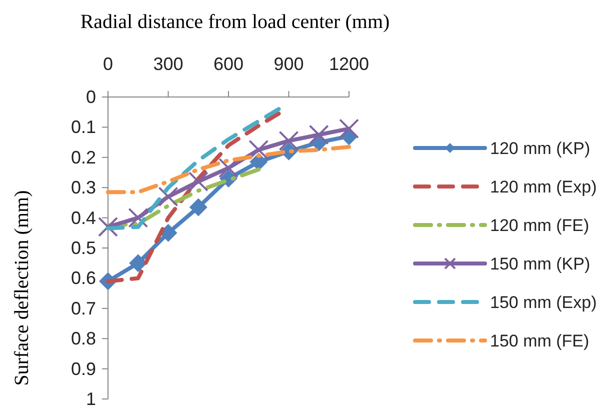 Image resolution: width=605 pixels, height=418 pixels. What do you see at coordinates (83, 248) in the screenshot?
I see `y-tick-label: 0.5` at bounding box center [83, 248].